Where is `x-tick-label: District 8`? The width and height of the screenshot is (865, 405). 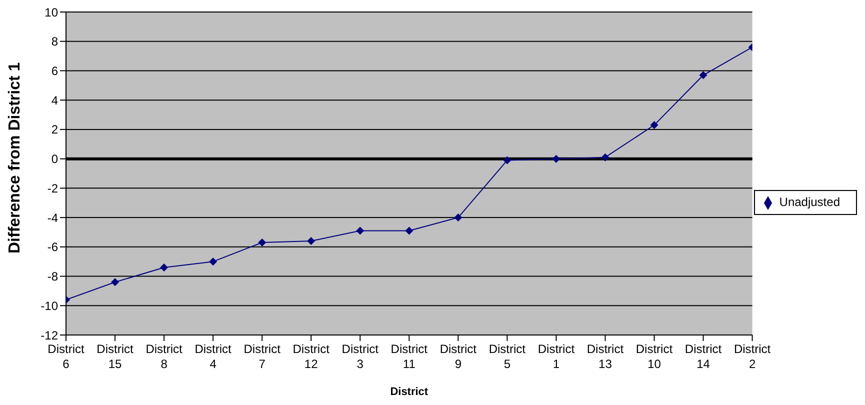
x-tick-label: District 8 is located at coordinates (165, 356).